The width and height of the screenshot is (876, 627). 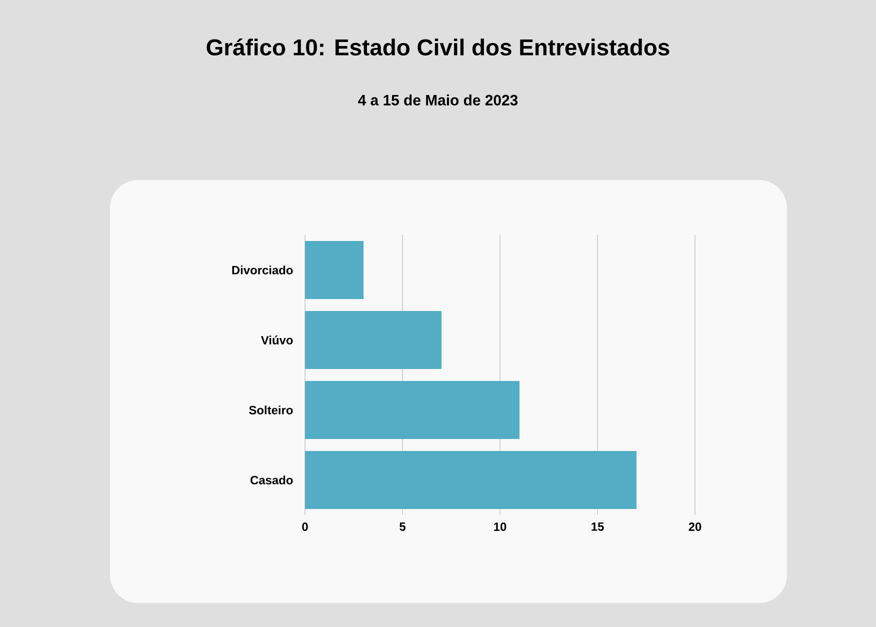 I want to click on x-tick-label: 10, so click(x=500, y=526).